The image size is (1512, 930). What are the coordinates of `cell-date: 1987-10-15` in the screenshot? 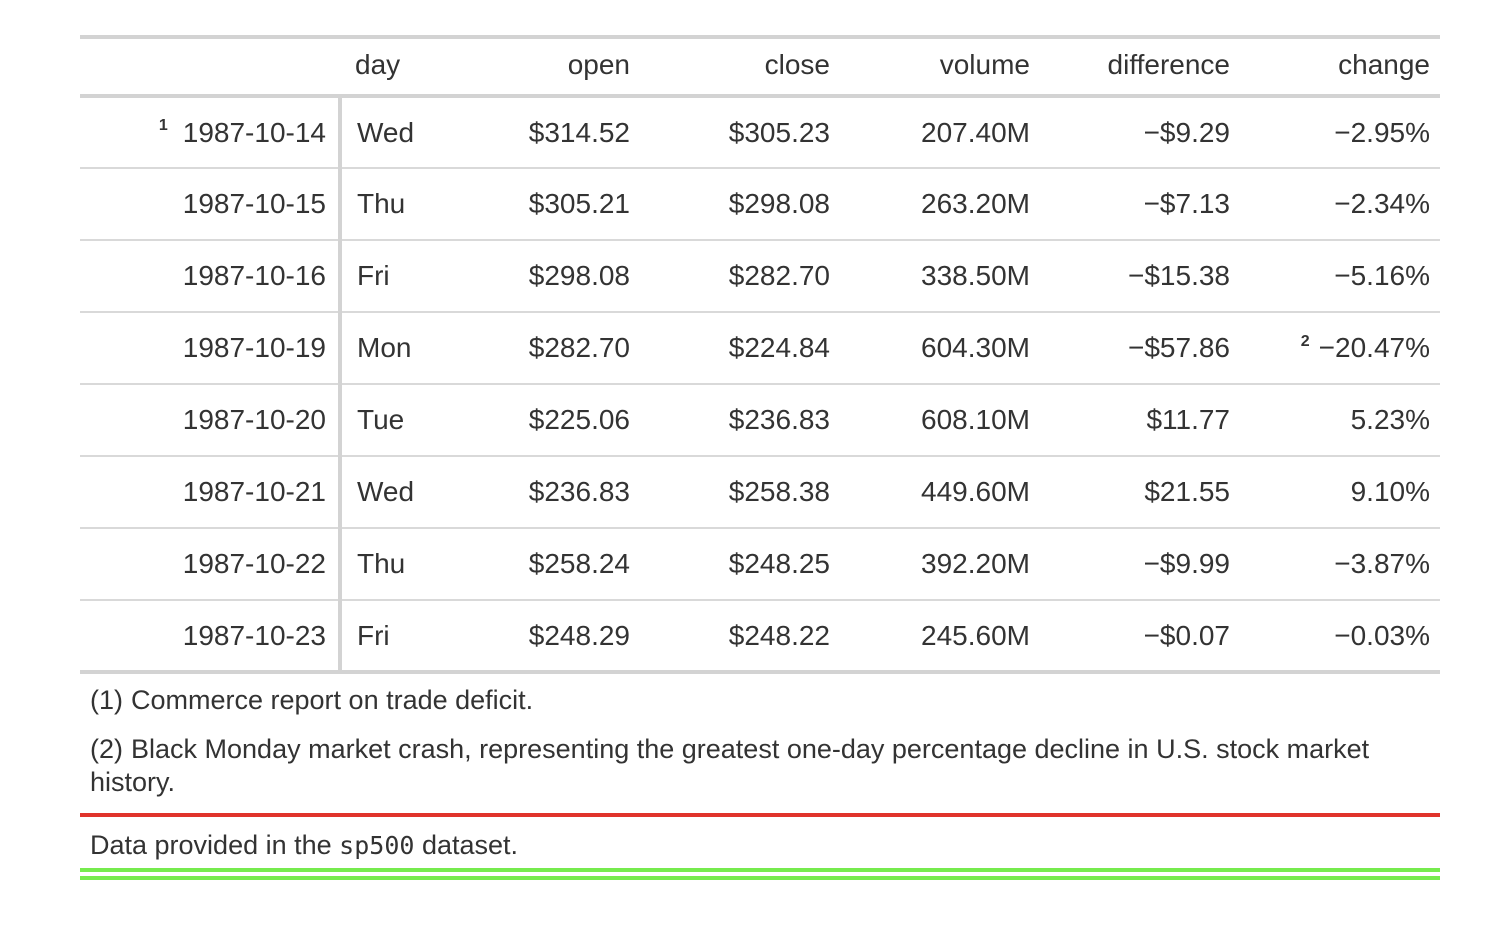 It's located at (211, 204).